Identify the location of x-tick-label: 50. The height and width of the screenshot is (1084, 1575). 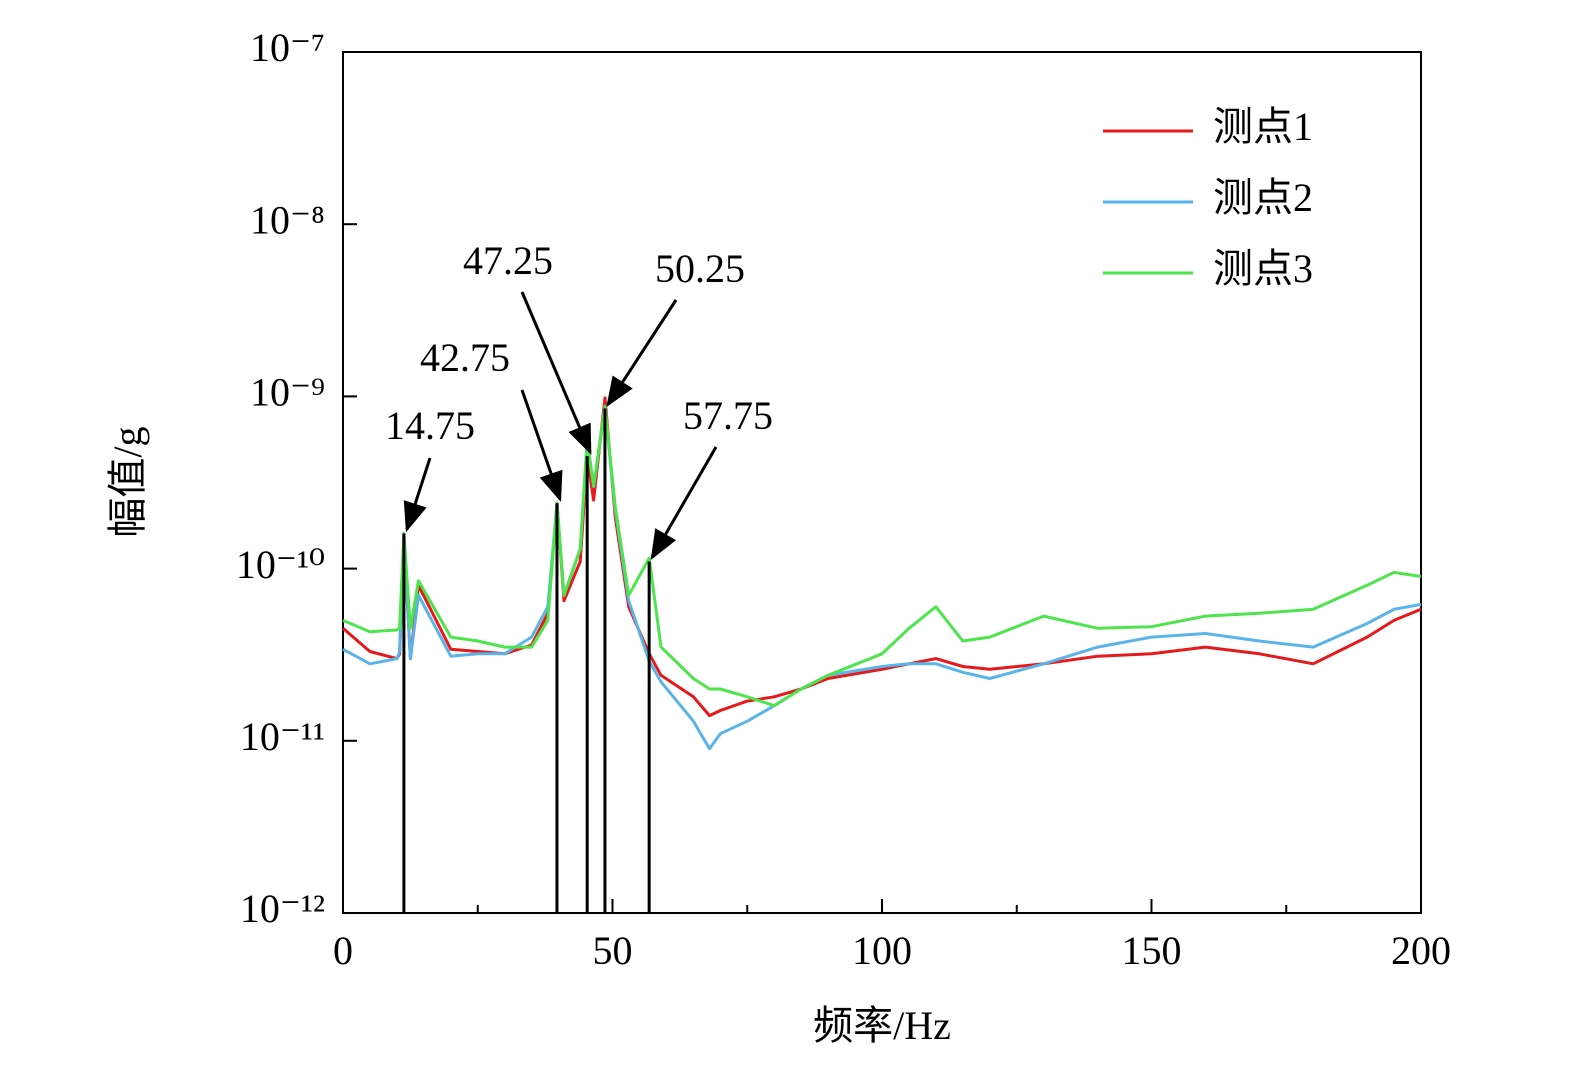
(613, 950).